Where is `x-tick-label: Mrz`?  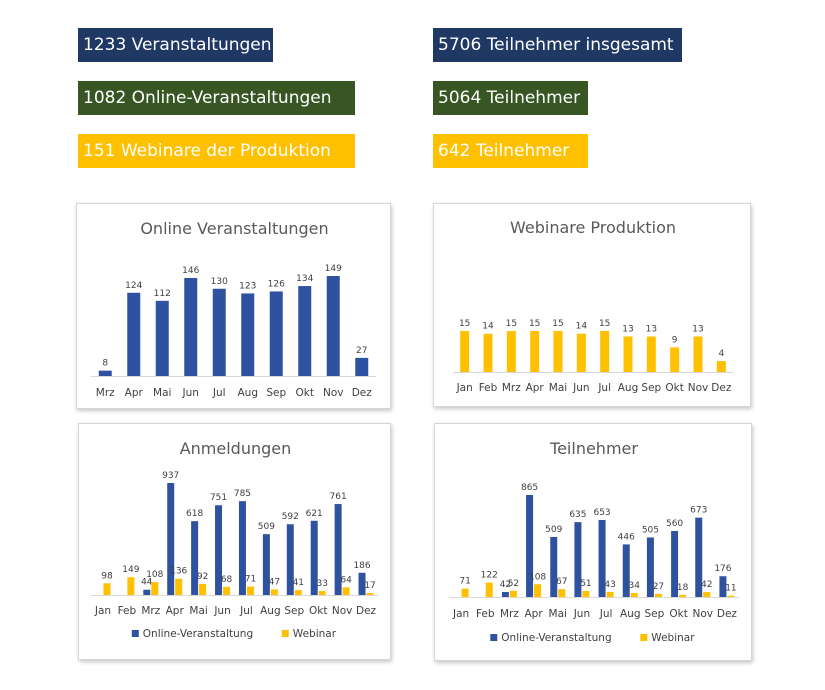 x-tick-label: Mrz is located at coordinates (509, 614).